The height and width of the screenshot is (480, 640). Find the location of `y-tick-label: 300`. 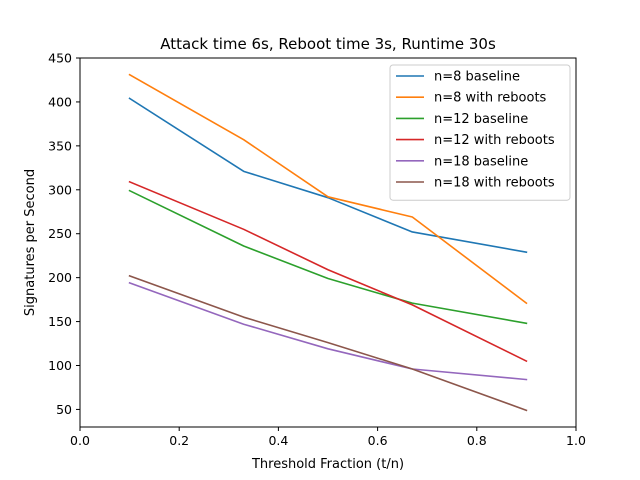

y-tick-label: 300 is located at coordinates (60, 189).